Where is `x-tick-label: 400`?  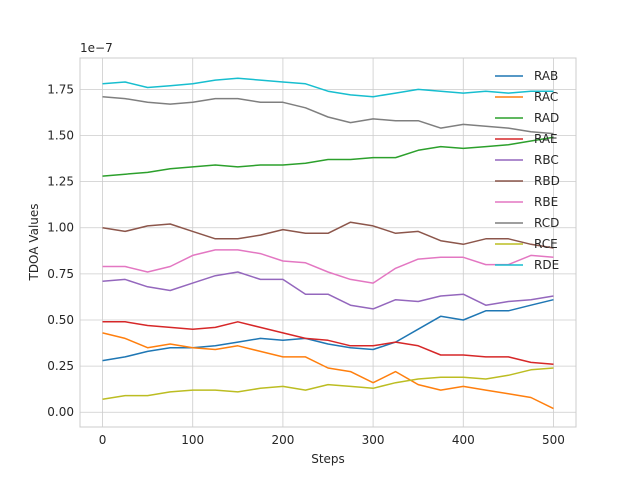 x-tick-label: 400 is located at coordinates (463, 440).